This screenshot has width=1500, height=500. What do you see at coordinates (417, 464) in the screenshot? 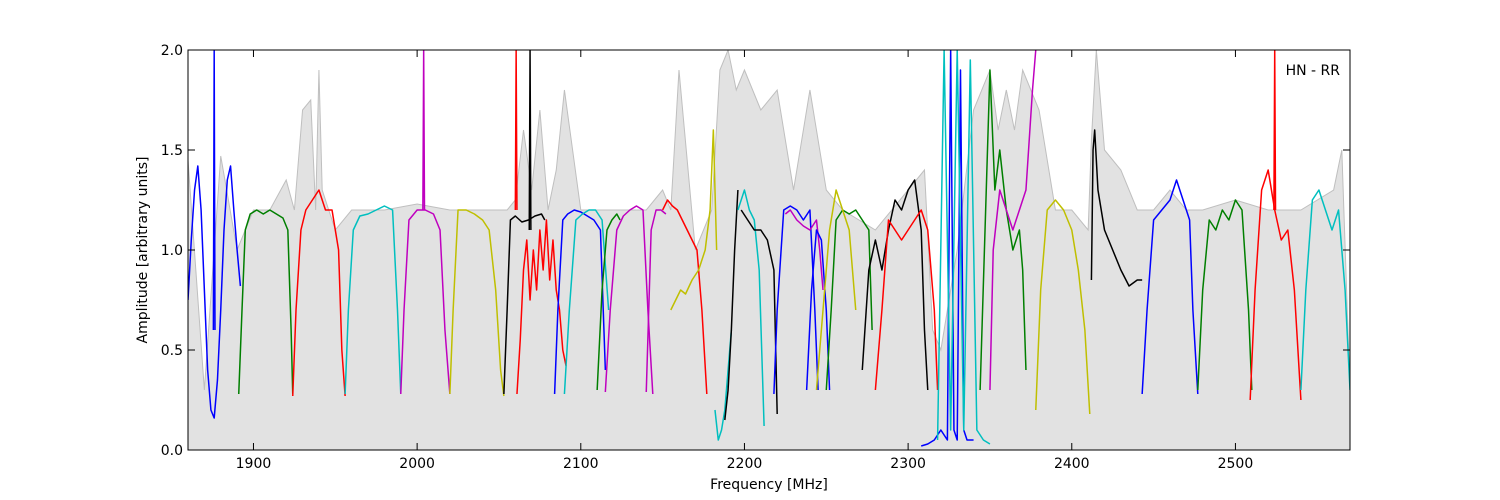
I see `x-tick-label: 2000` at bounding box center [417, 464].